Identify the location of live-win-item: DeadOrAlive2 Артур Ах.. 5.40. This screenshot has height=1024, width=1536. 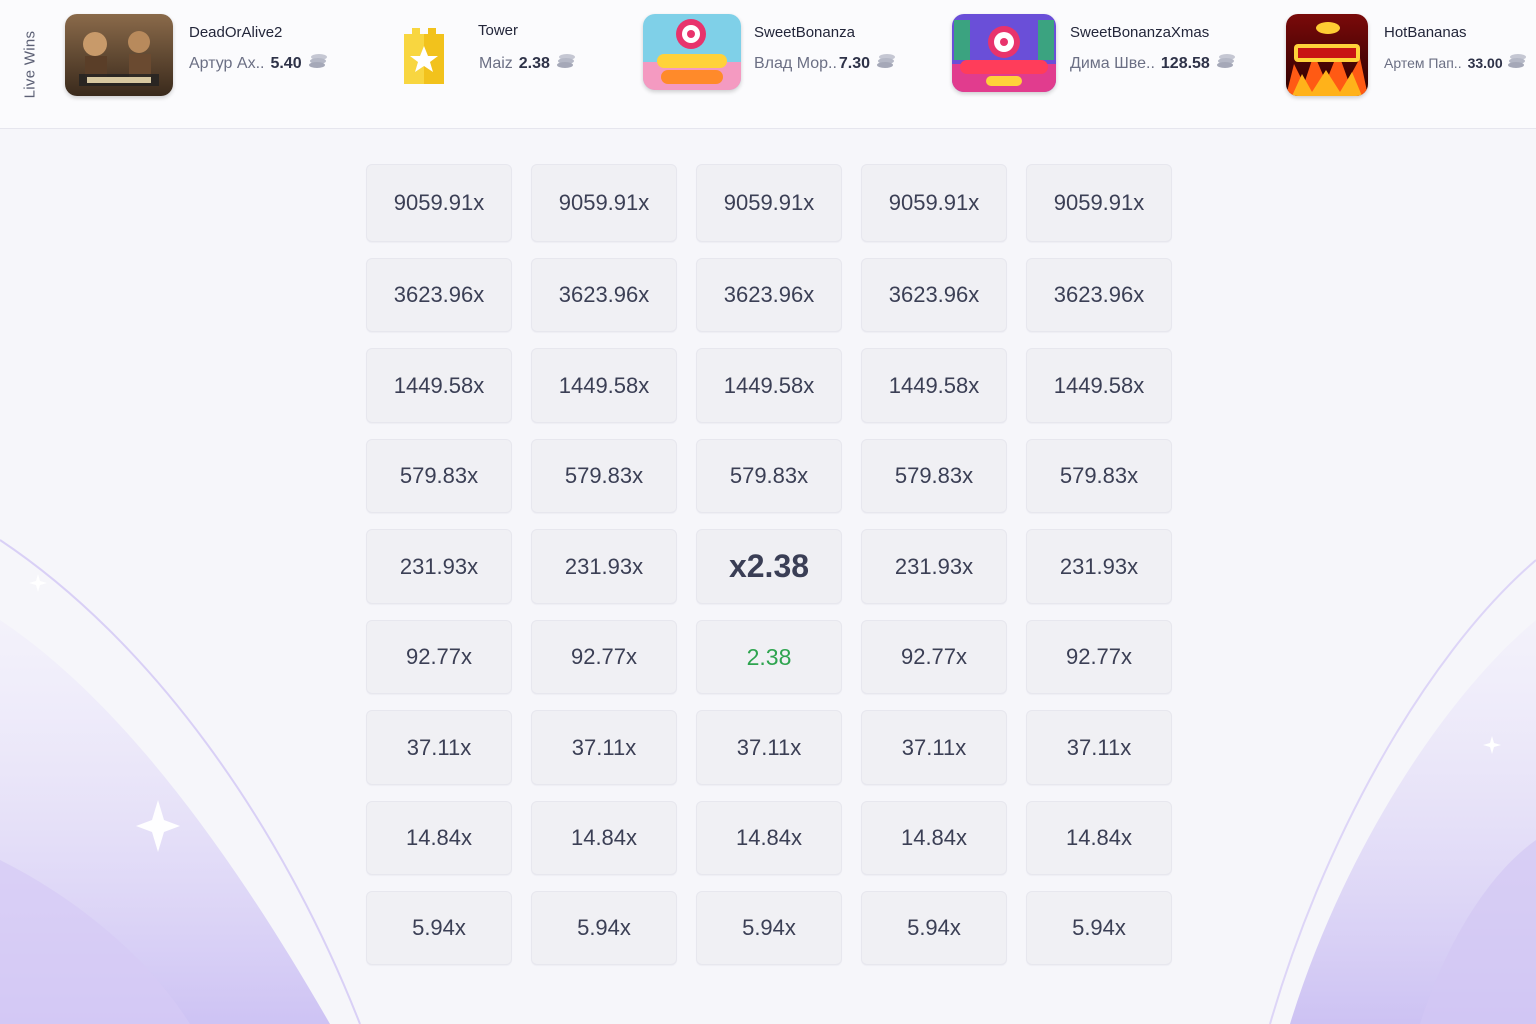
(210, 56).